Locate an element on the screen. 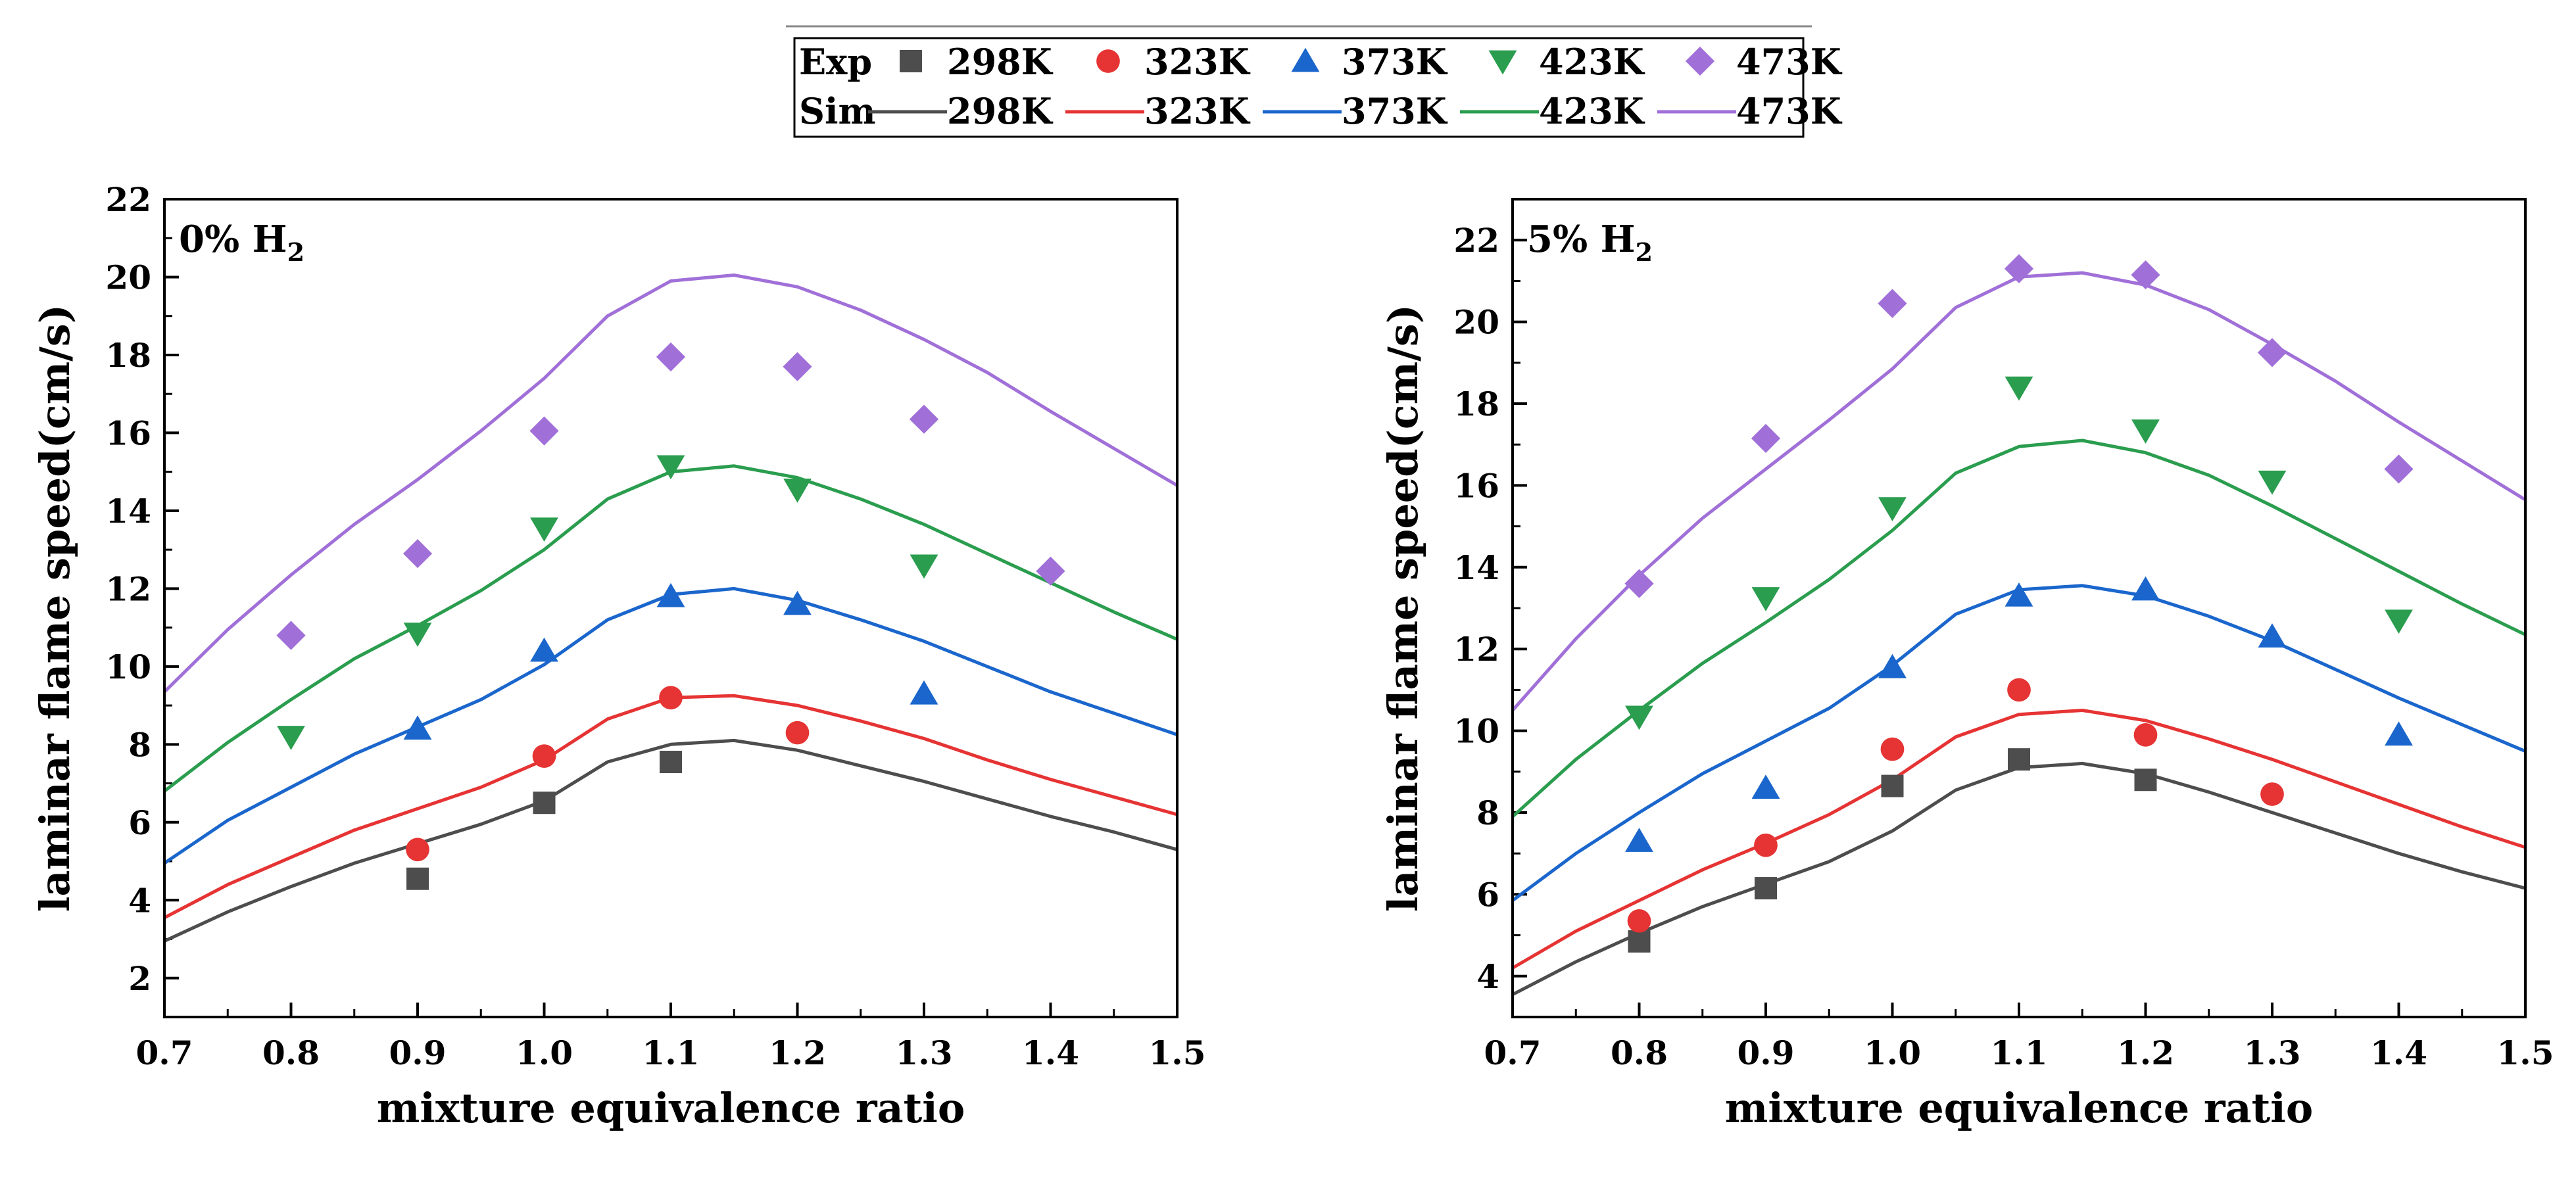 The height and width of the screenshot is (1184, 2576). y-tick-label: 4 is located at coordinates (1488, 976).